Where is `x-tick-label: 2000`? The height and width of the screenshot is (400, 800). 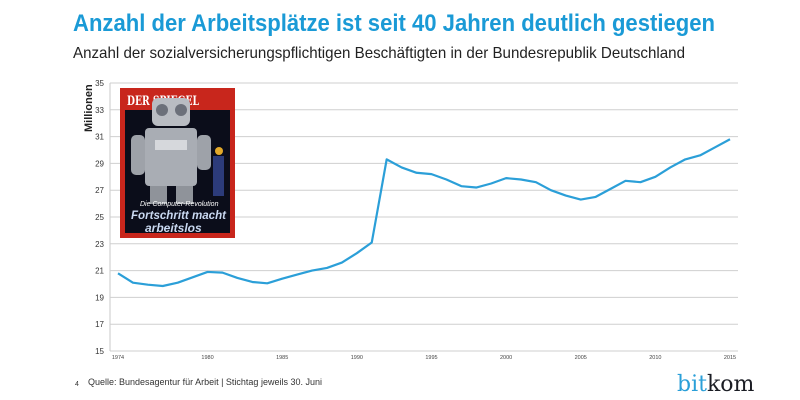 x-tick-label: 2000 is located at coordinates (506, 358).